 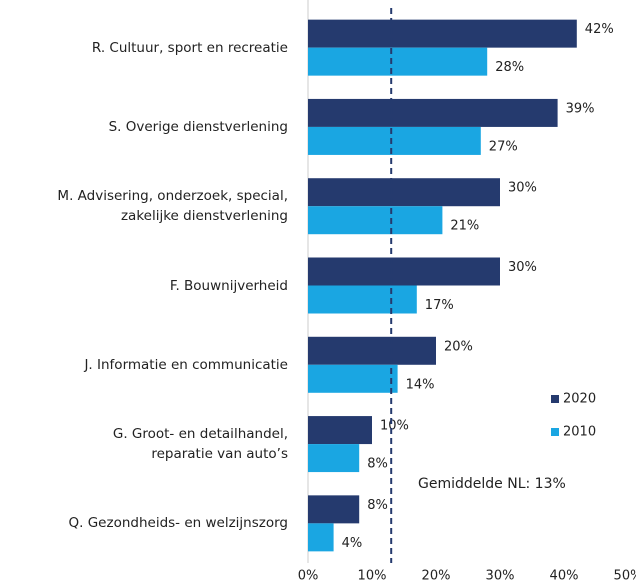 I want to click on value-label: 21%, so click(x=464, y=226).